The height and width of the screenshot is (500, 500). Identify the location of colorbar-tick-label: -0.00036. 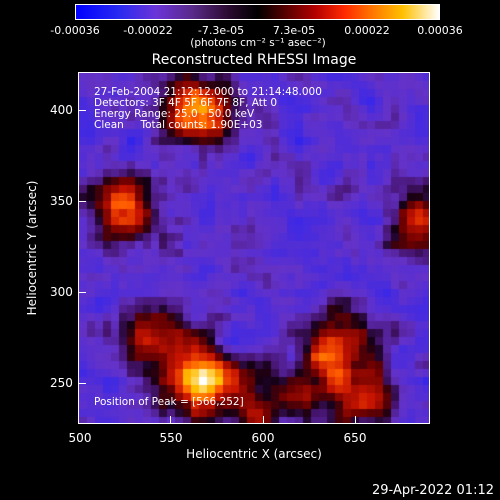
(75, 30).